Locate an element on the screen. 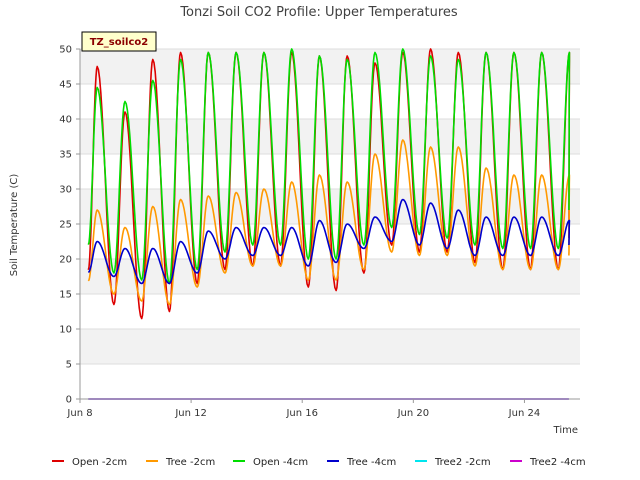 This screenshot has width=640, height=480. y-axis-ticks: 0 5 10 15 20 25 30 35 40 45 50 is located at coordinates (69, 225).